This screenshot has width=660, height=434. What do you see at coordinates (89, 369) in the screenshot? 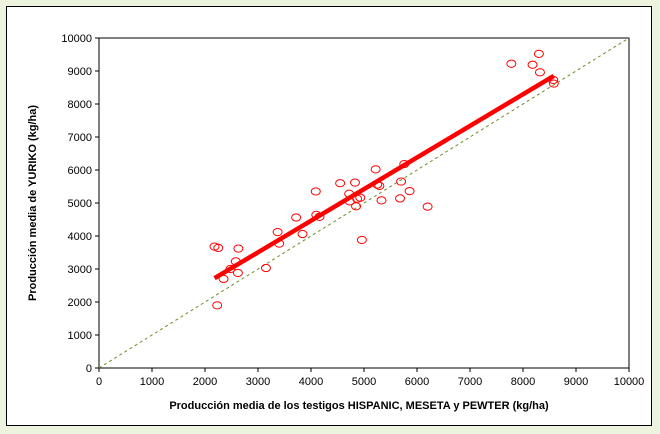
I see `y-tick-label: 0` at bounding box center [89, 369].